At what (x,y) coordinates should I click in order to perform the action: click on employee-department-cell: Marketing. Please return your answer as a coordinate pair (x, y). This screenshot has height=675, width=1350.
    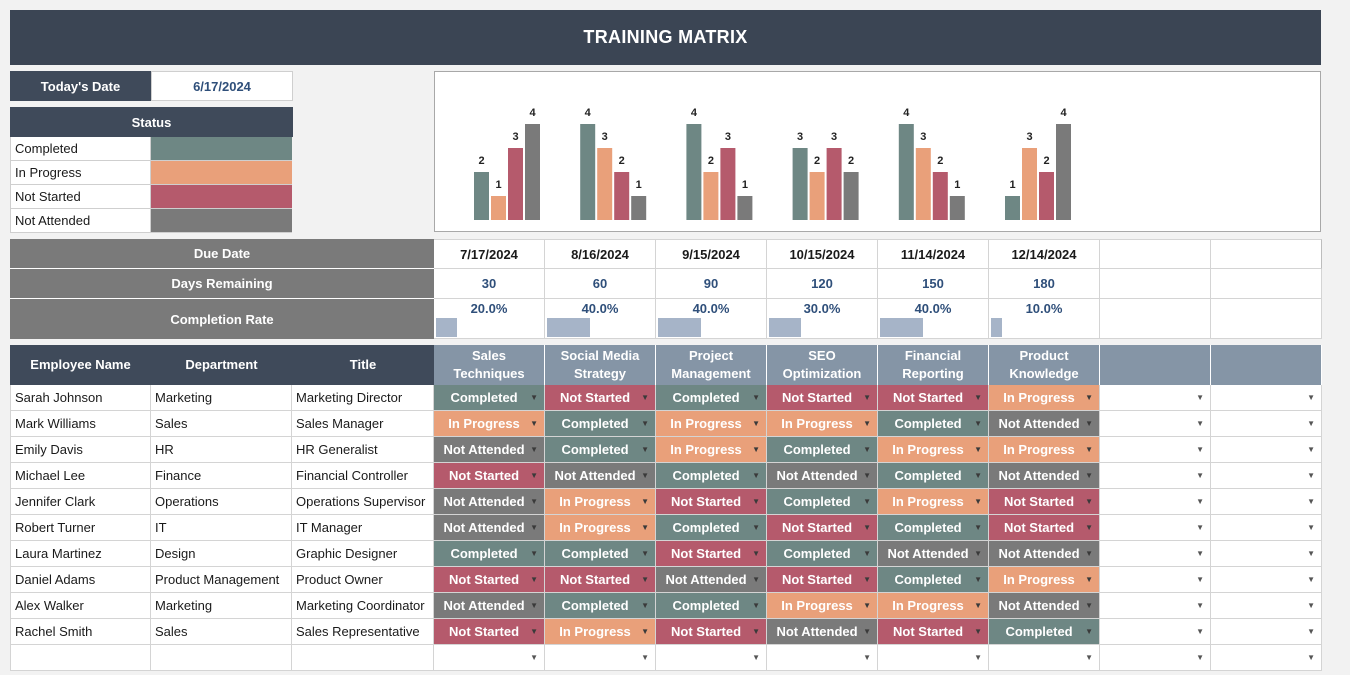
    Looking at the image, I should click on (221, 606).